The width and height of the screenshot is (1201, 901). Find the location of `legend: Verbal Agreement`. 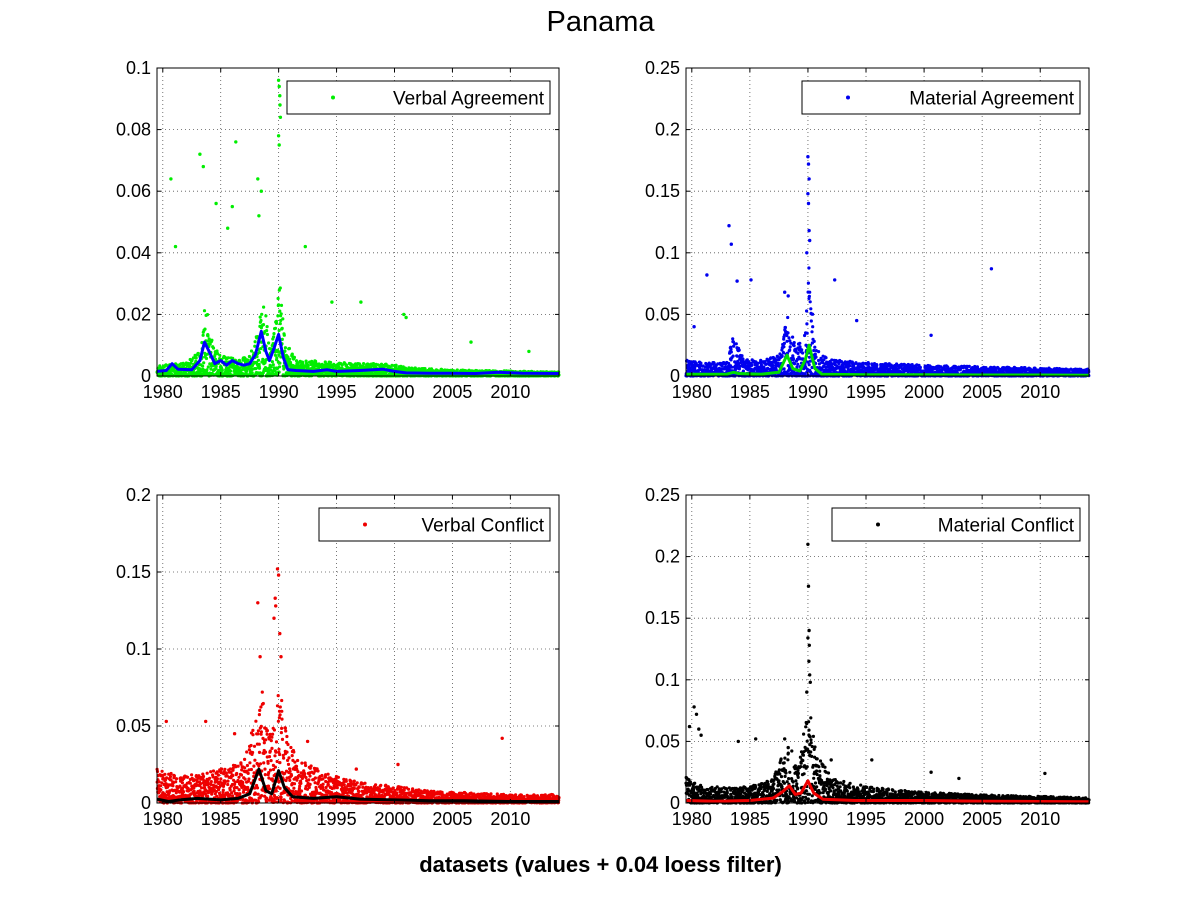

legend: Verbal Agreement is located at coordinates (418, 97).